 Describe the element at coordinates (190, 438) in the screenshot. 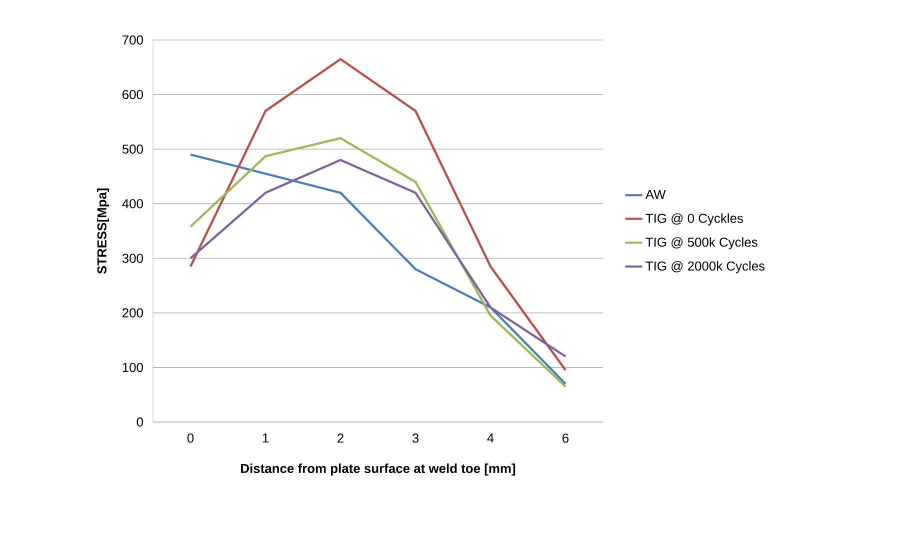

I see `x-tick-label: 0` at that location.